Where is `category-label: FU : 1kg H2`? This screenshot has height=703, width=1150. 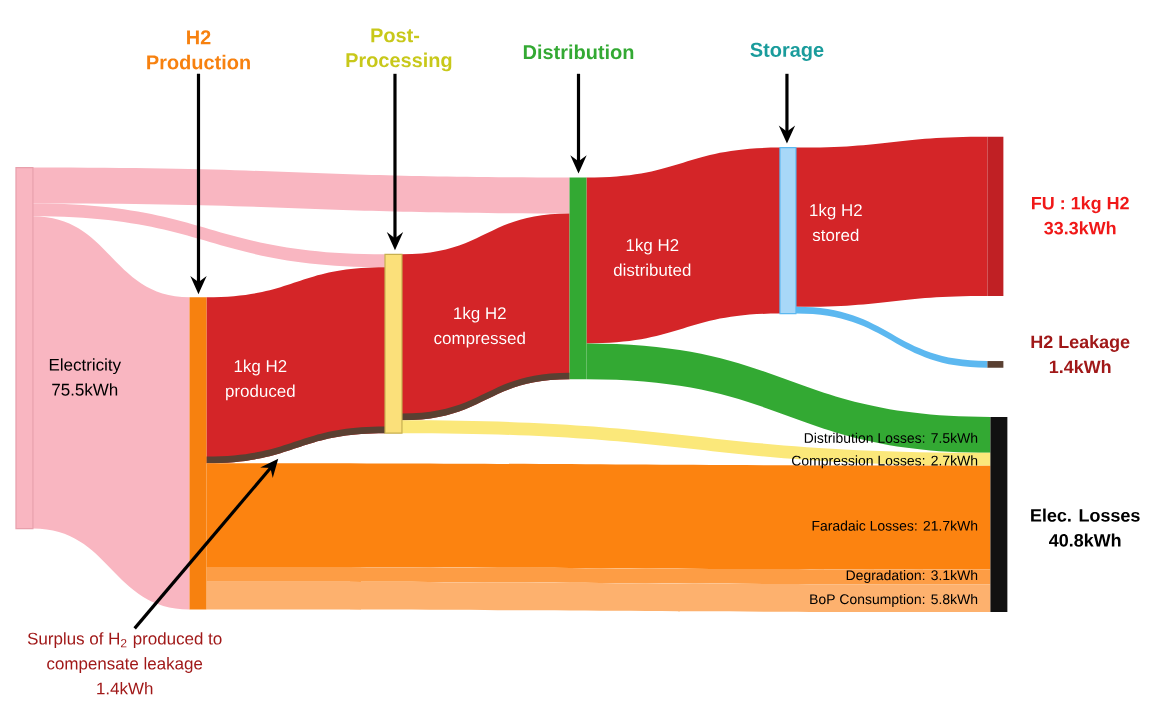
category-label: FU : 1kg H2 is located at coordinates (1080, 205).